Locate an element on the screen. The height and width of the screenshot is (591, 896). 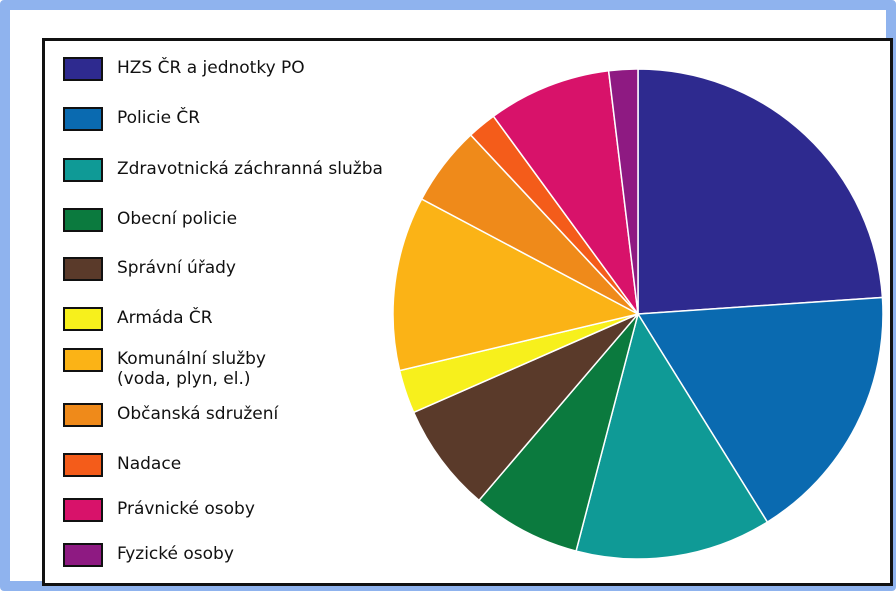
legend-item: HZS ČR a jednotky PO is located at coordinates (184, 69).